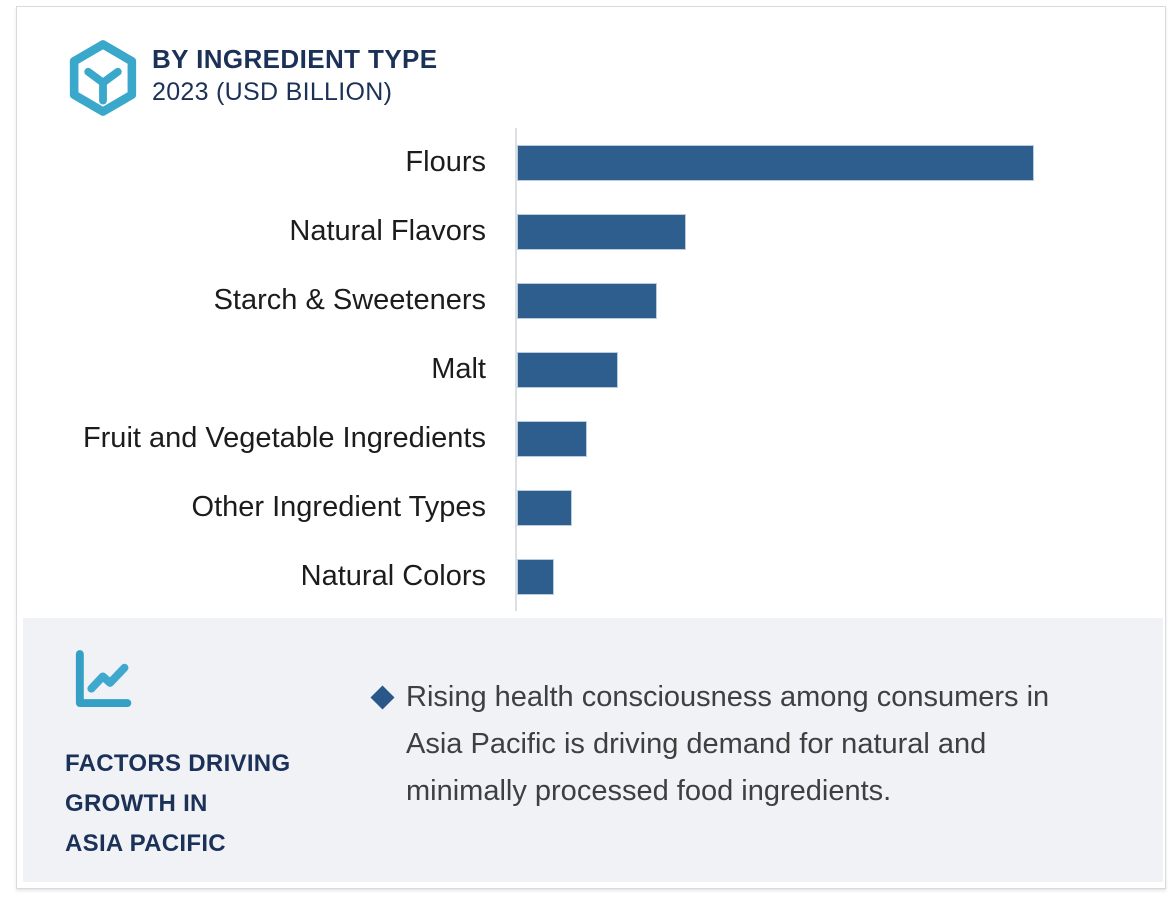 Image resolution: width=1170 pixels, height=897 pixels. What do you see at coordinates (145, 843) in the screenshot?
I see `factors-title-line: ASIA PACIFIC` at bounding box center [145, 843].